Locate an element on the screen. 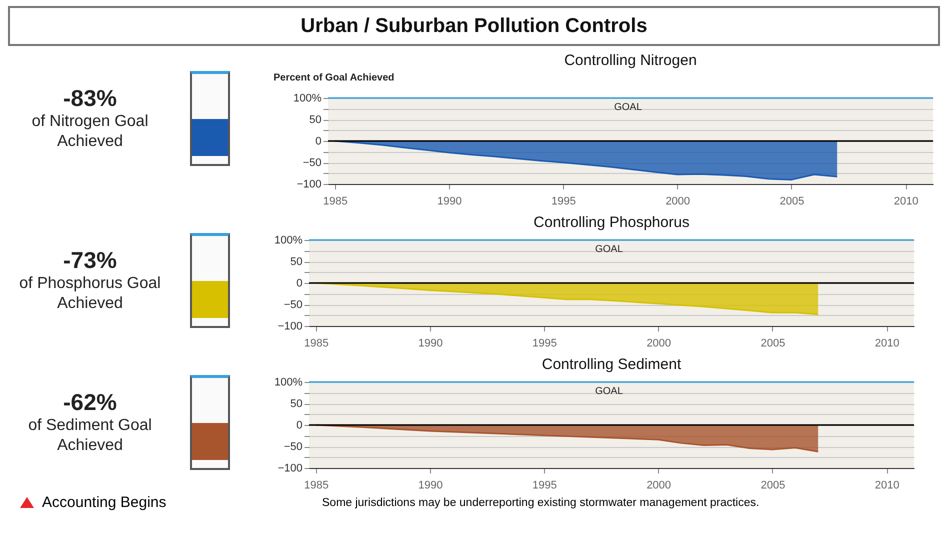 This screenshot has width=948, height=539. chart-title: Controlling Sediment is located at coordinates (612, 364).